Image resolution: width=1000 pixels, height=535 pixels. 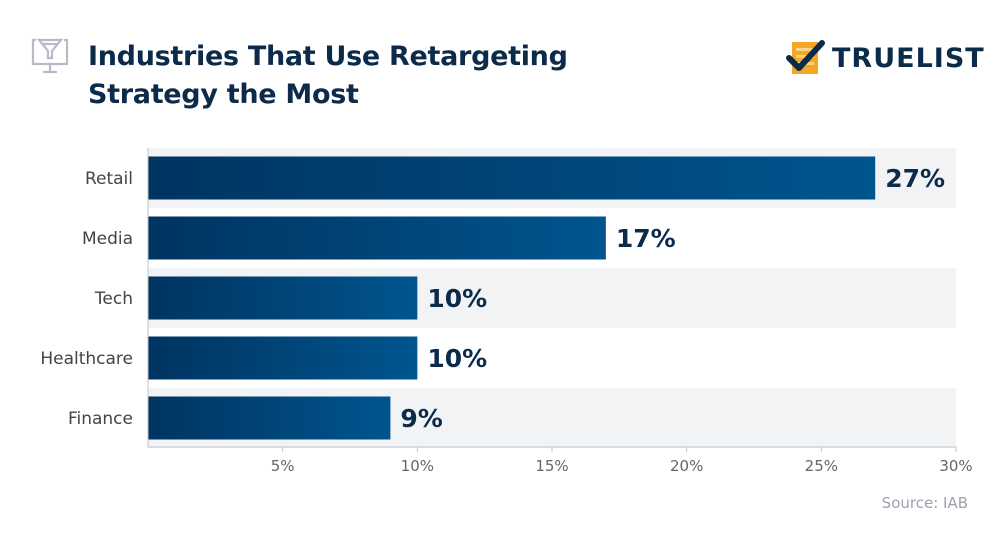 What do you see at coordinates (646, 238) in the screenshot?
I see `value-label: 17%` at bounding box center [646, 238].